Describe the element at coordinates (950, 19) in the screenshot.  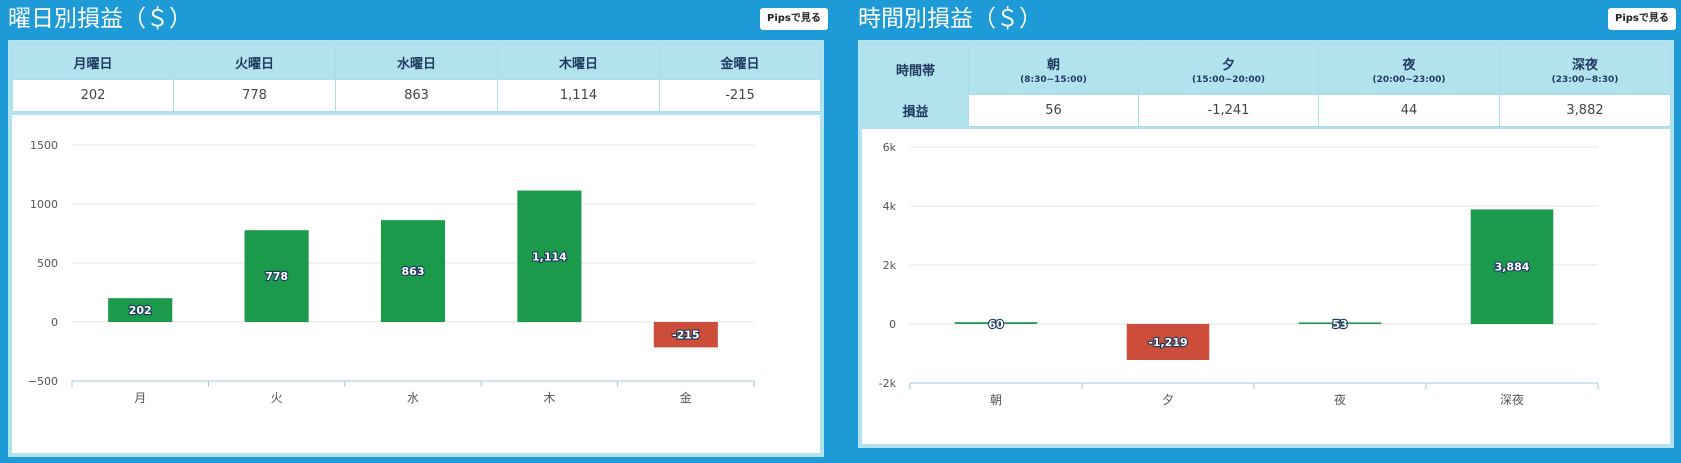
I see `time-panel-title: 時間別損益（＄）` at that location.